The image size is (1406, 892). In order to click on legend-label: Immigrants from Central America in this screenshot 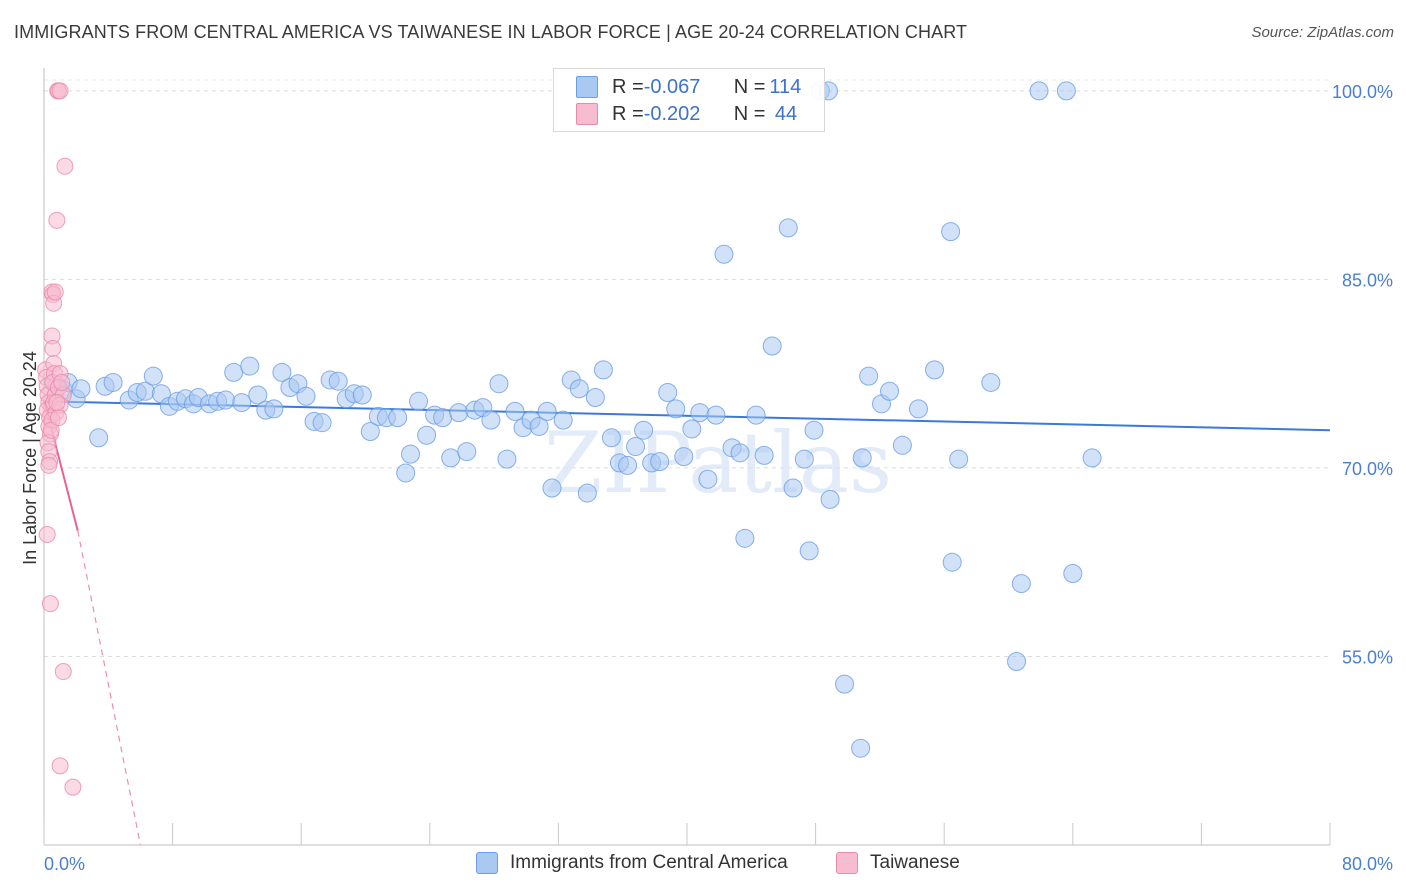, I will do `click(649, 862)`.